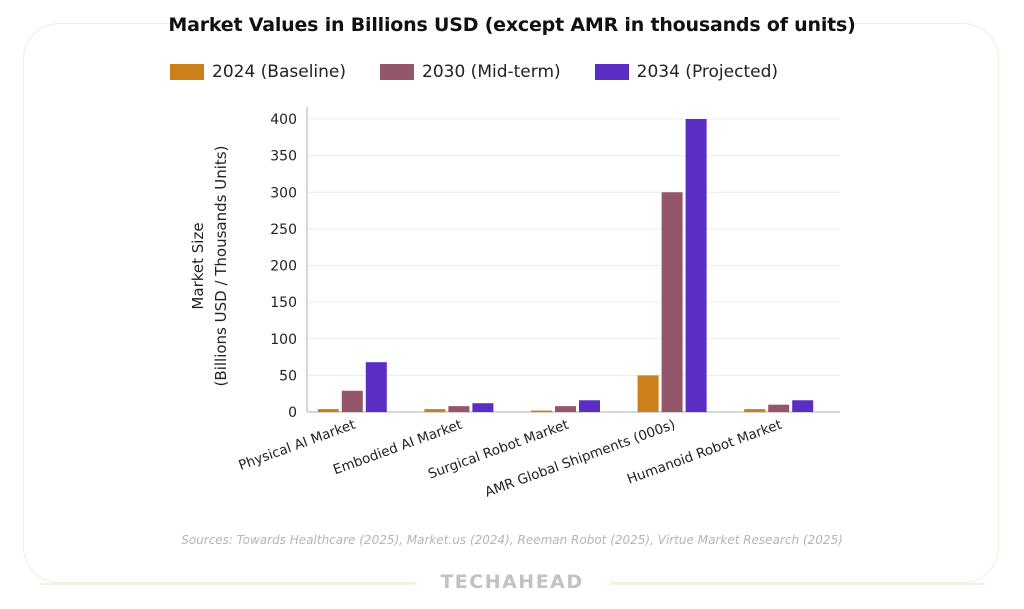  Describe the element at coordinates (283, 267) in the screenshot. I see `y-tick-label: 200` at that location.